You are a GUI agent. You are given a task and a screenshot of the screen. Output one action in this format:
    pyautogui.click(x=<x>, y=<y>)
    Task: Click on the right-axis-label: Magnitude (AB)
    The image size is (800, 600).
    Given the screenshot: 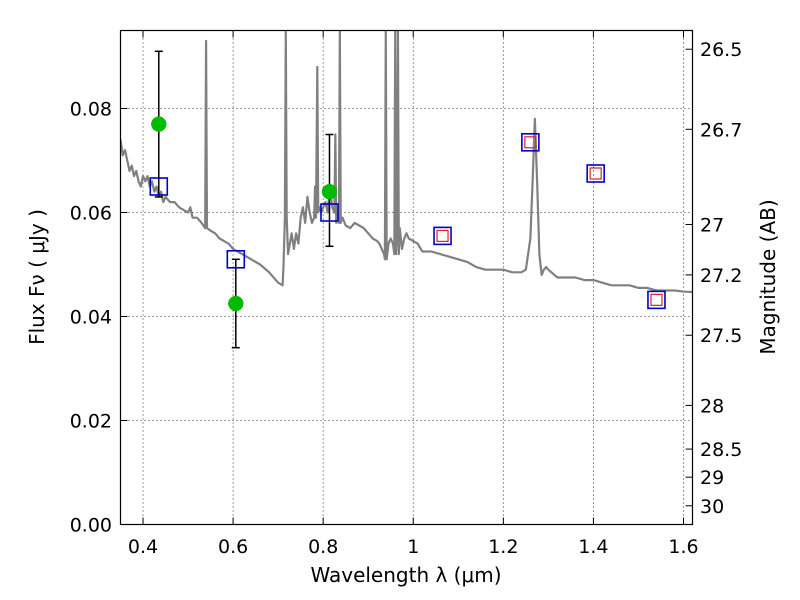 What is the action you would take?
    pyautogui.click(x=768, y=276)
    